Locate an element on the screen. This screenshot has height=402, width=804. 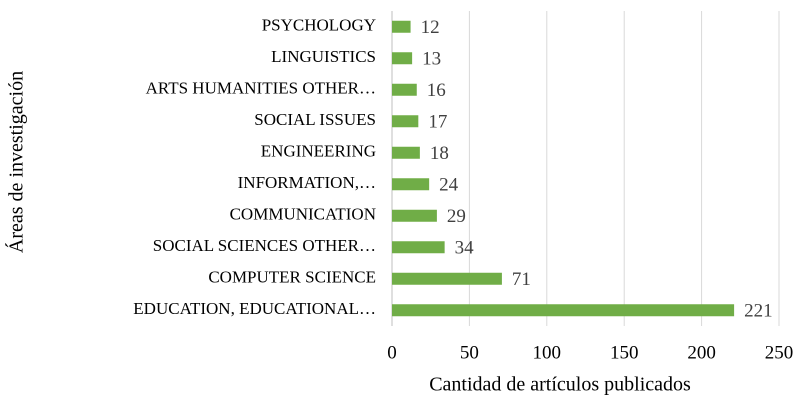
data-label: 17 is located at coordinates (437, 122).